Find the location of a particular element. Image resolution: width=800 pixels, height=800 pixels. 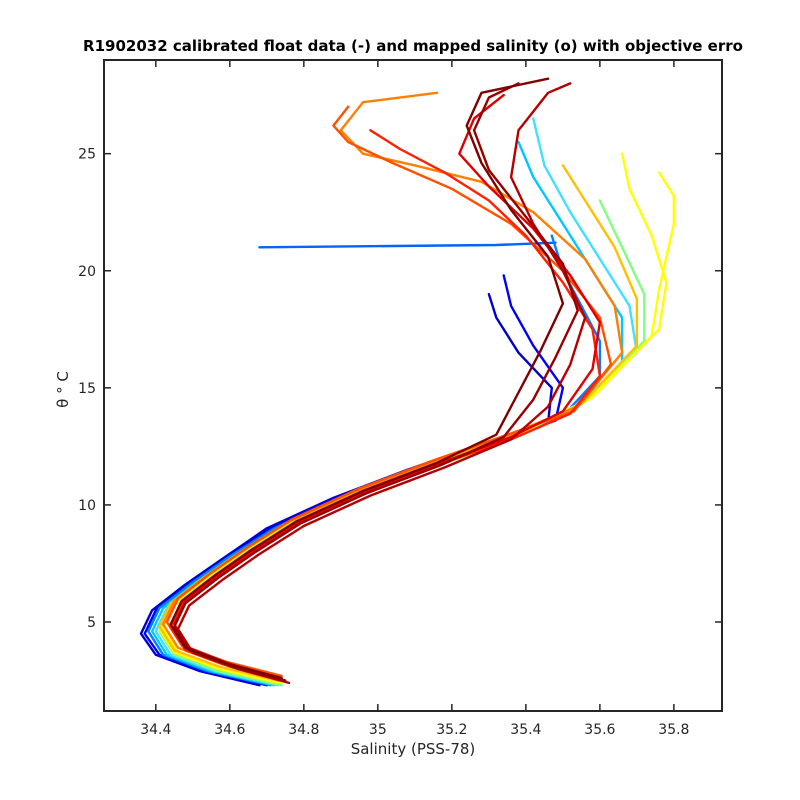

x-tick-label: 34.4 is located at coordinates (155, 730).